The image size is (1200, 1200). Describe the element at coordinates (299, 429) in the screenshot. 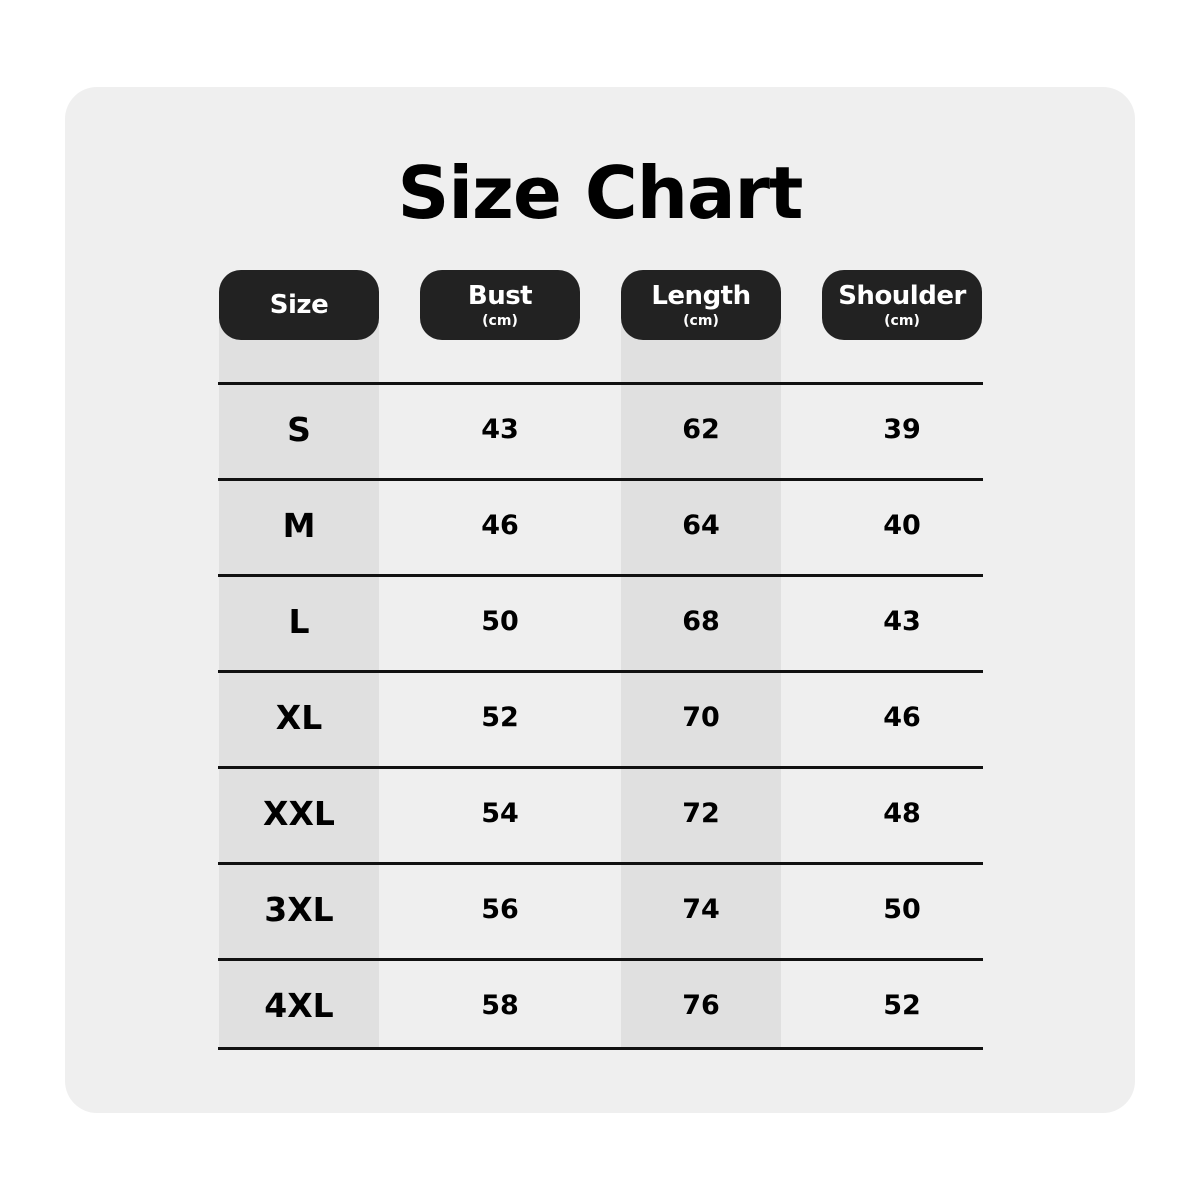

I see `size-label: S` at that location.